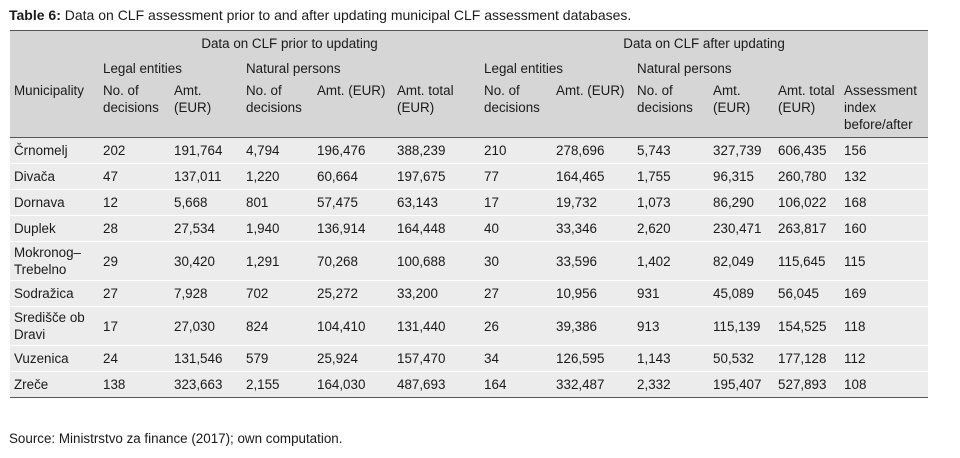  What do you see at coordinates (807, 261) in the screenshot?
I see `value-cell: 115,645` at bounding box center [807, 261].